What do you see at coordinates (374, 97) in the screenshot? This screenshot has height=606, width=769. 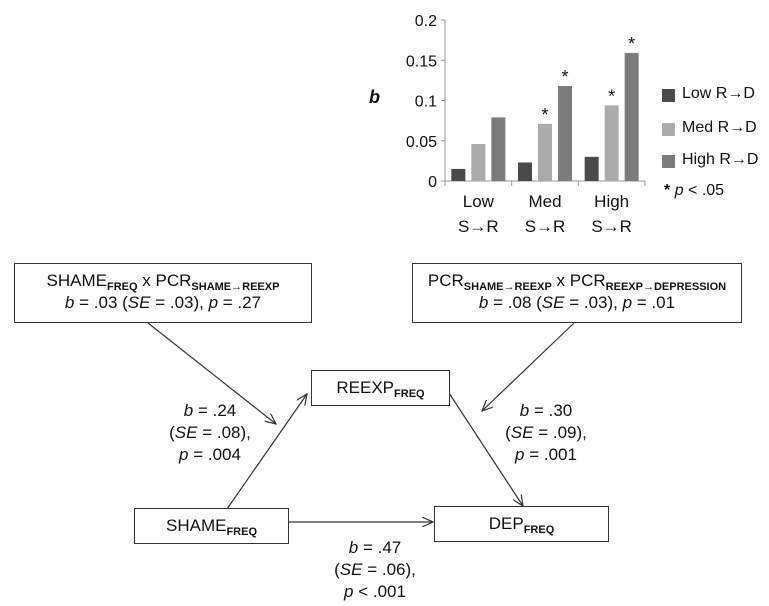 I see `y-axis-label: b` at bounding box center [374, 97].